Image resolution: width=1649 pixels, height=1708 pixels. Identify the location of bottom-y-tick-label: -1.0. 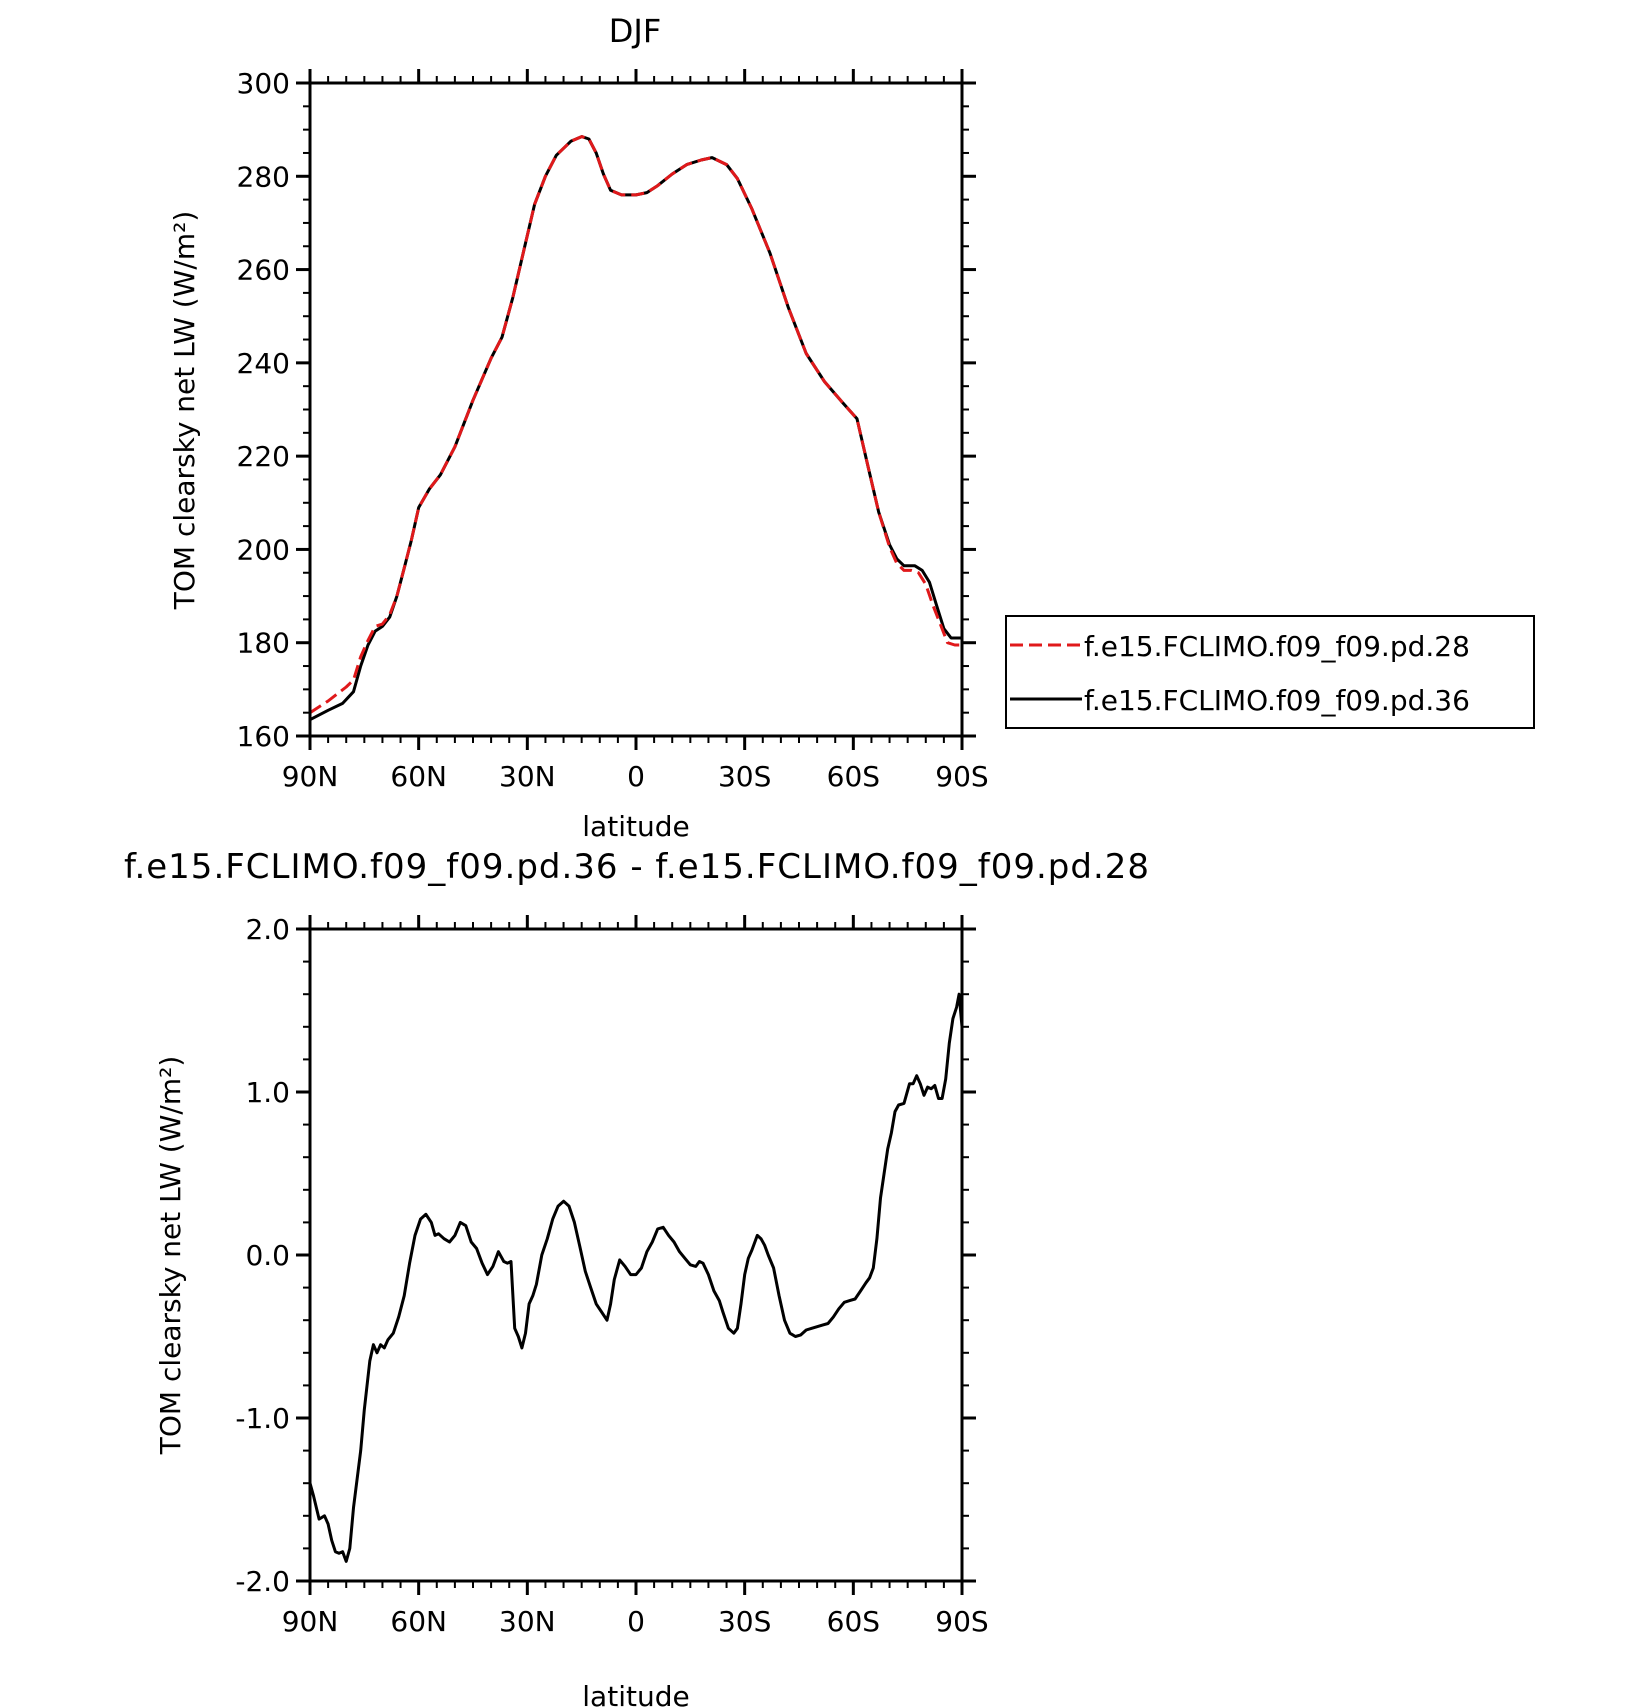
(262, 1418).